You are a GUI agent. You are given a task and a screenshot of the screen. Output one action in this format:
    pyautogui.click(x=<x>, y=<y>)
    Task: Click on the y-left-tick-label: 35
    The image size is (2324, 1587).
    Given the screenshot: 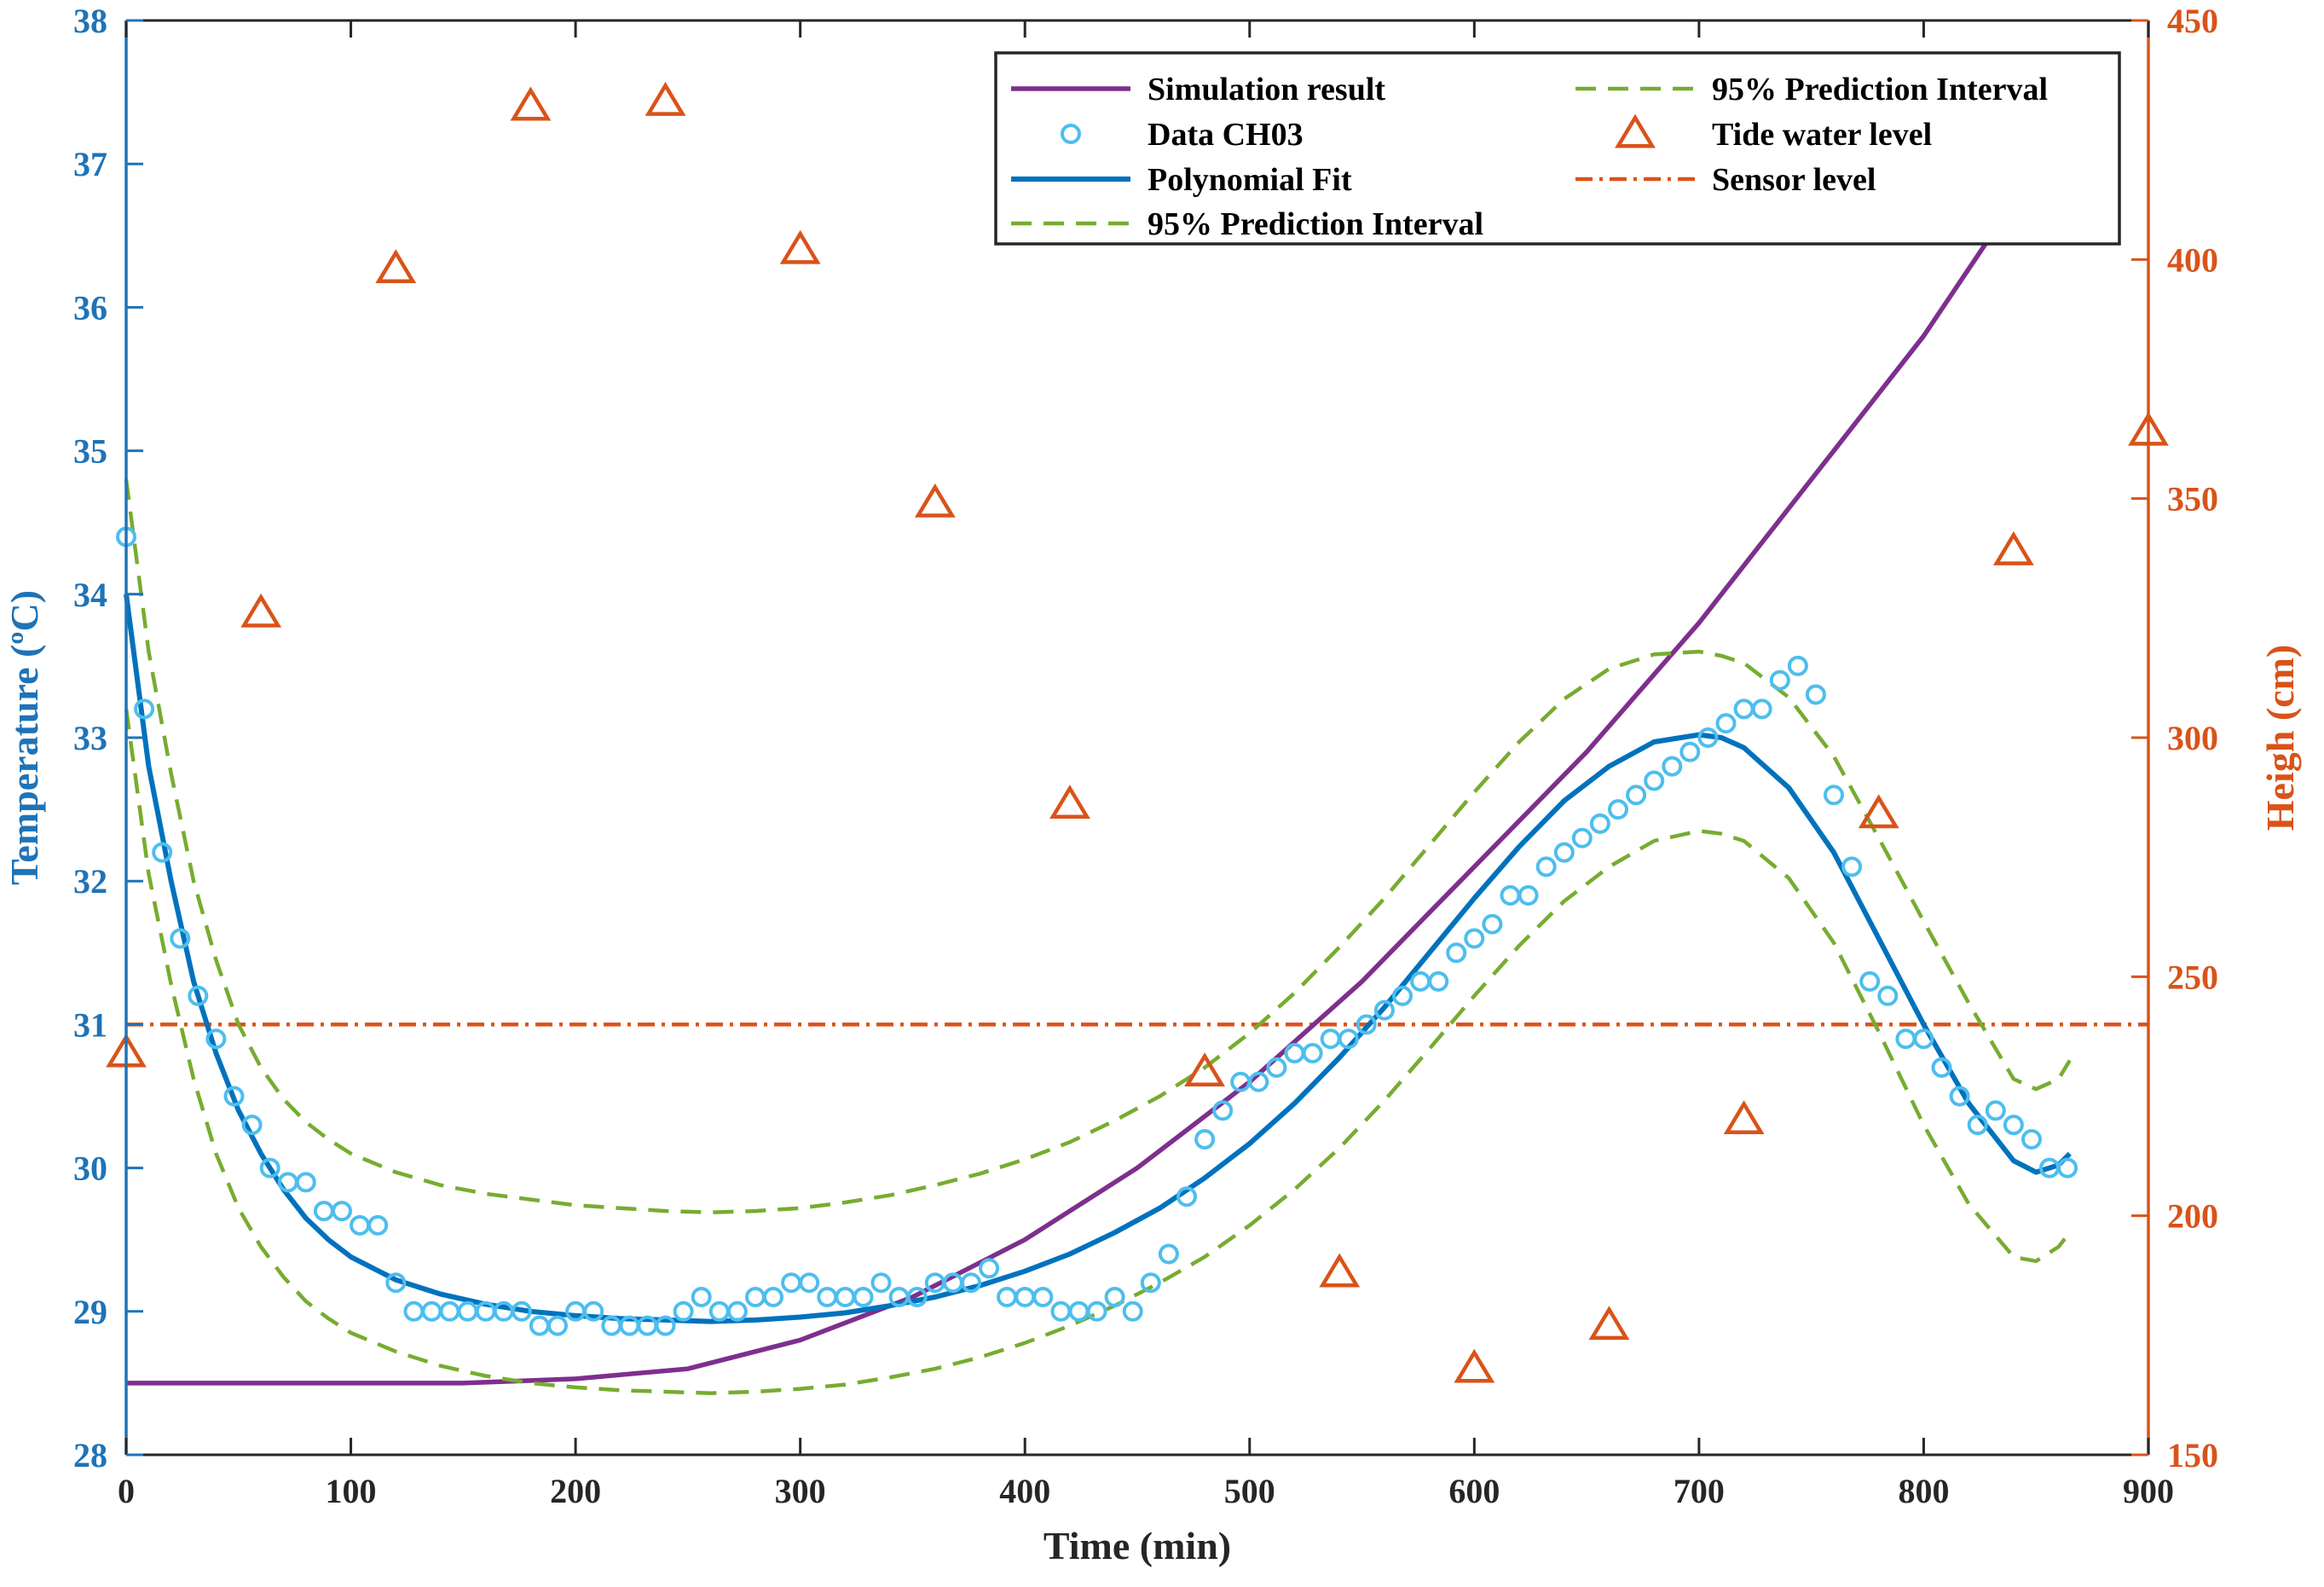 What is the action you would take?
    pyautogui.click(x=90, y=451)
    